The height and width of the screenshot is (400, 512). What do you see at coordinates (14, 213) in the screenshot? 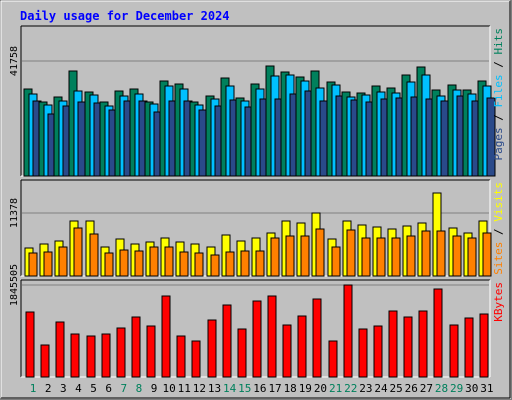
I see `y-max-label: 11378` at bounding box center [14, 213].